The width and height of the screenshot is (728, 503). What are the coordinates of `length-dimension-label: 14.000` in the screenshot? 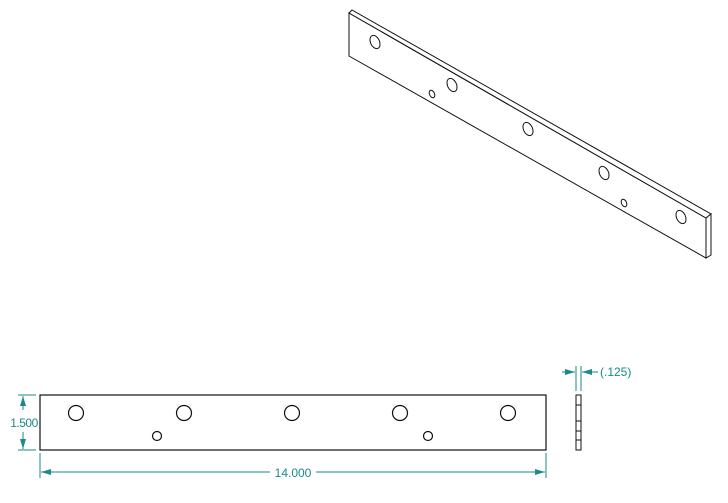 It's located at (293, 473).